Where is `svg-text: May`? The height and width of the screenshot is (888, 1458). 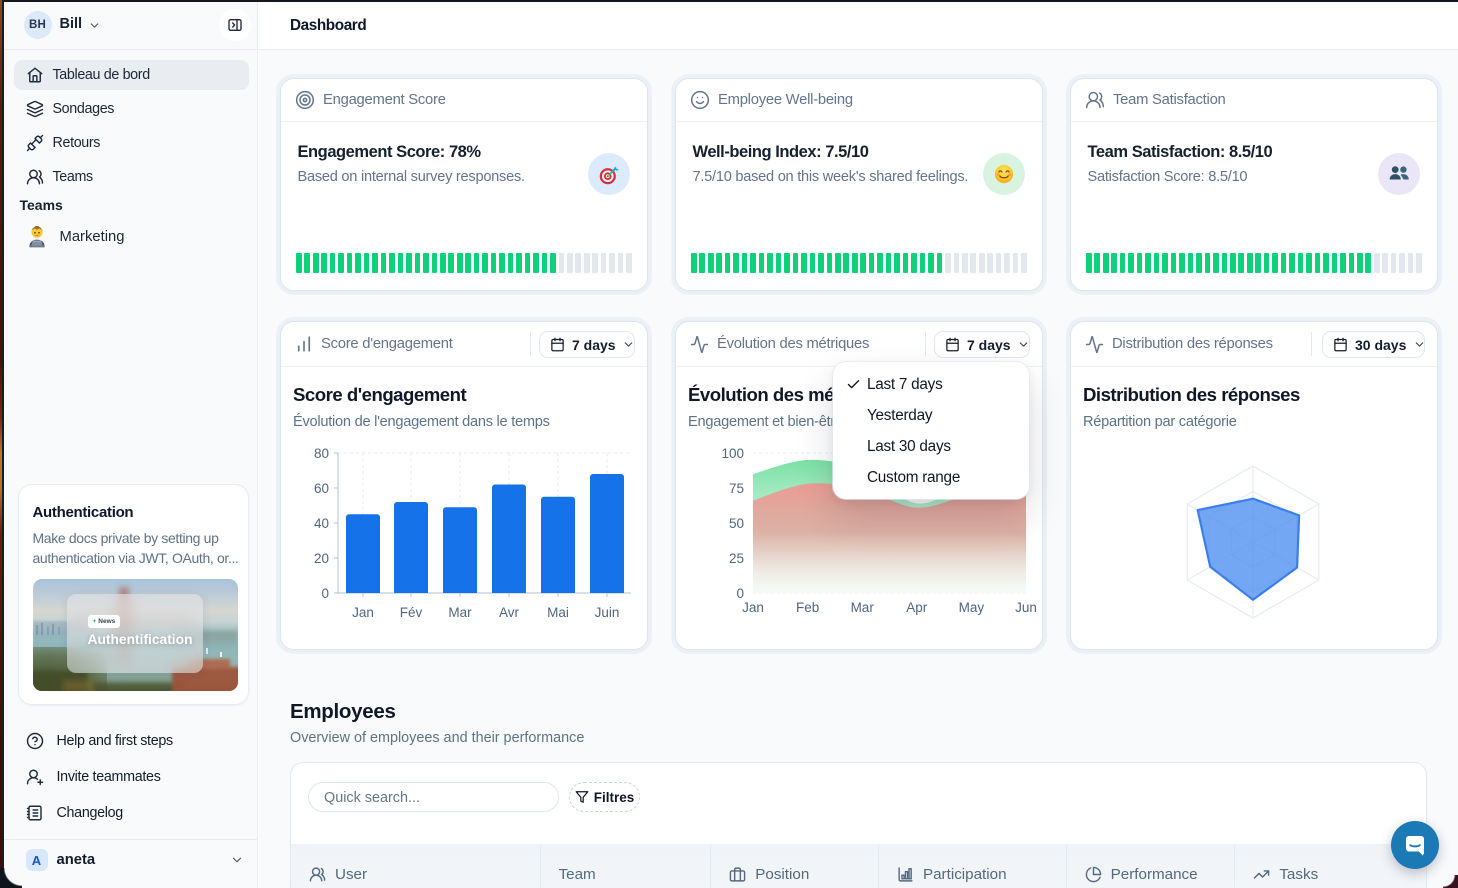 svg-text: May is located at coordinates (972, 607).